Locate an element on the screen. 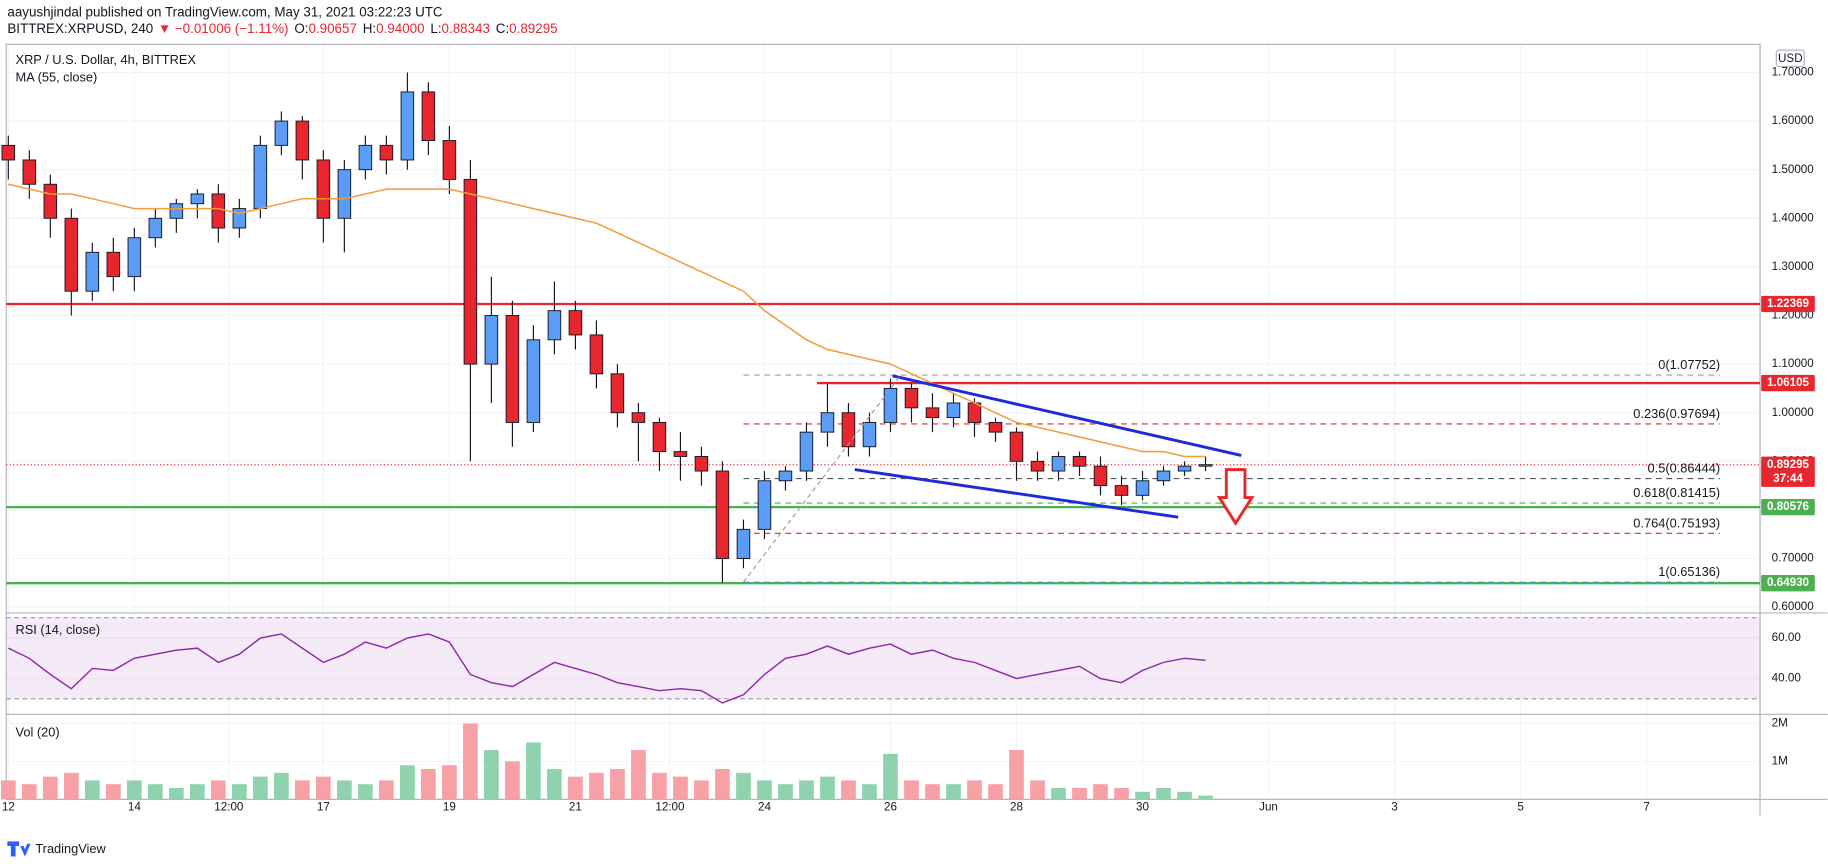  fib-label: 0.618(0.81415) is located at coordinates (1676, 492).